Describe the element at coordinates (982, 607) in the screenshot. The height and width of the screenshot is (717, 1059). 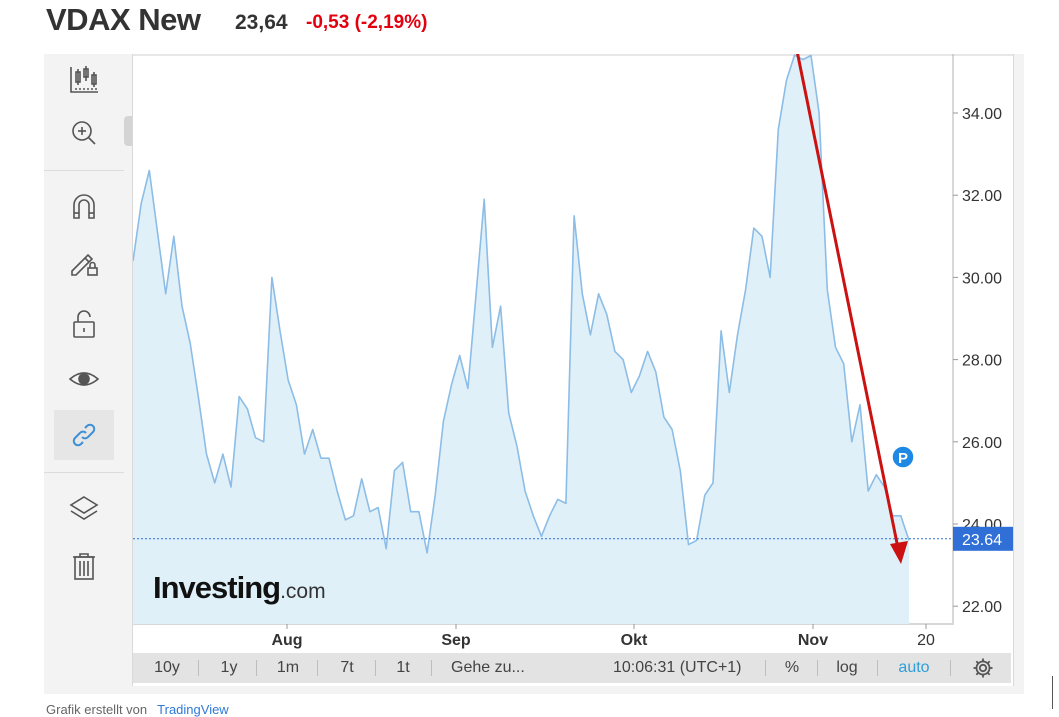
I see `y-tick-label: 22.00` at that location.